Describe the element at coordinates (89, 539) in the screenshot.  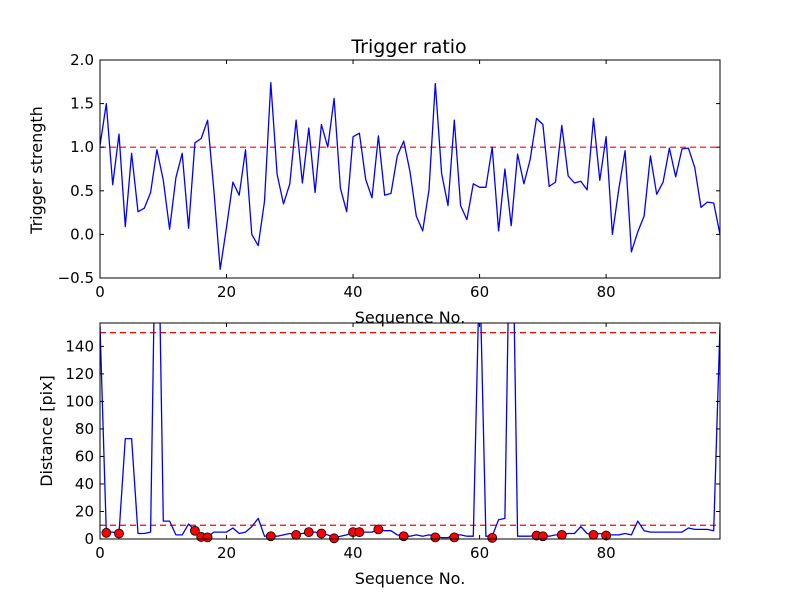
I see `y-tick-label: 0` at that location.